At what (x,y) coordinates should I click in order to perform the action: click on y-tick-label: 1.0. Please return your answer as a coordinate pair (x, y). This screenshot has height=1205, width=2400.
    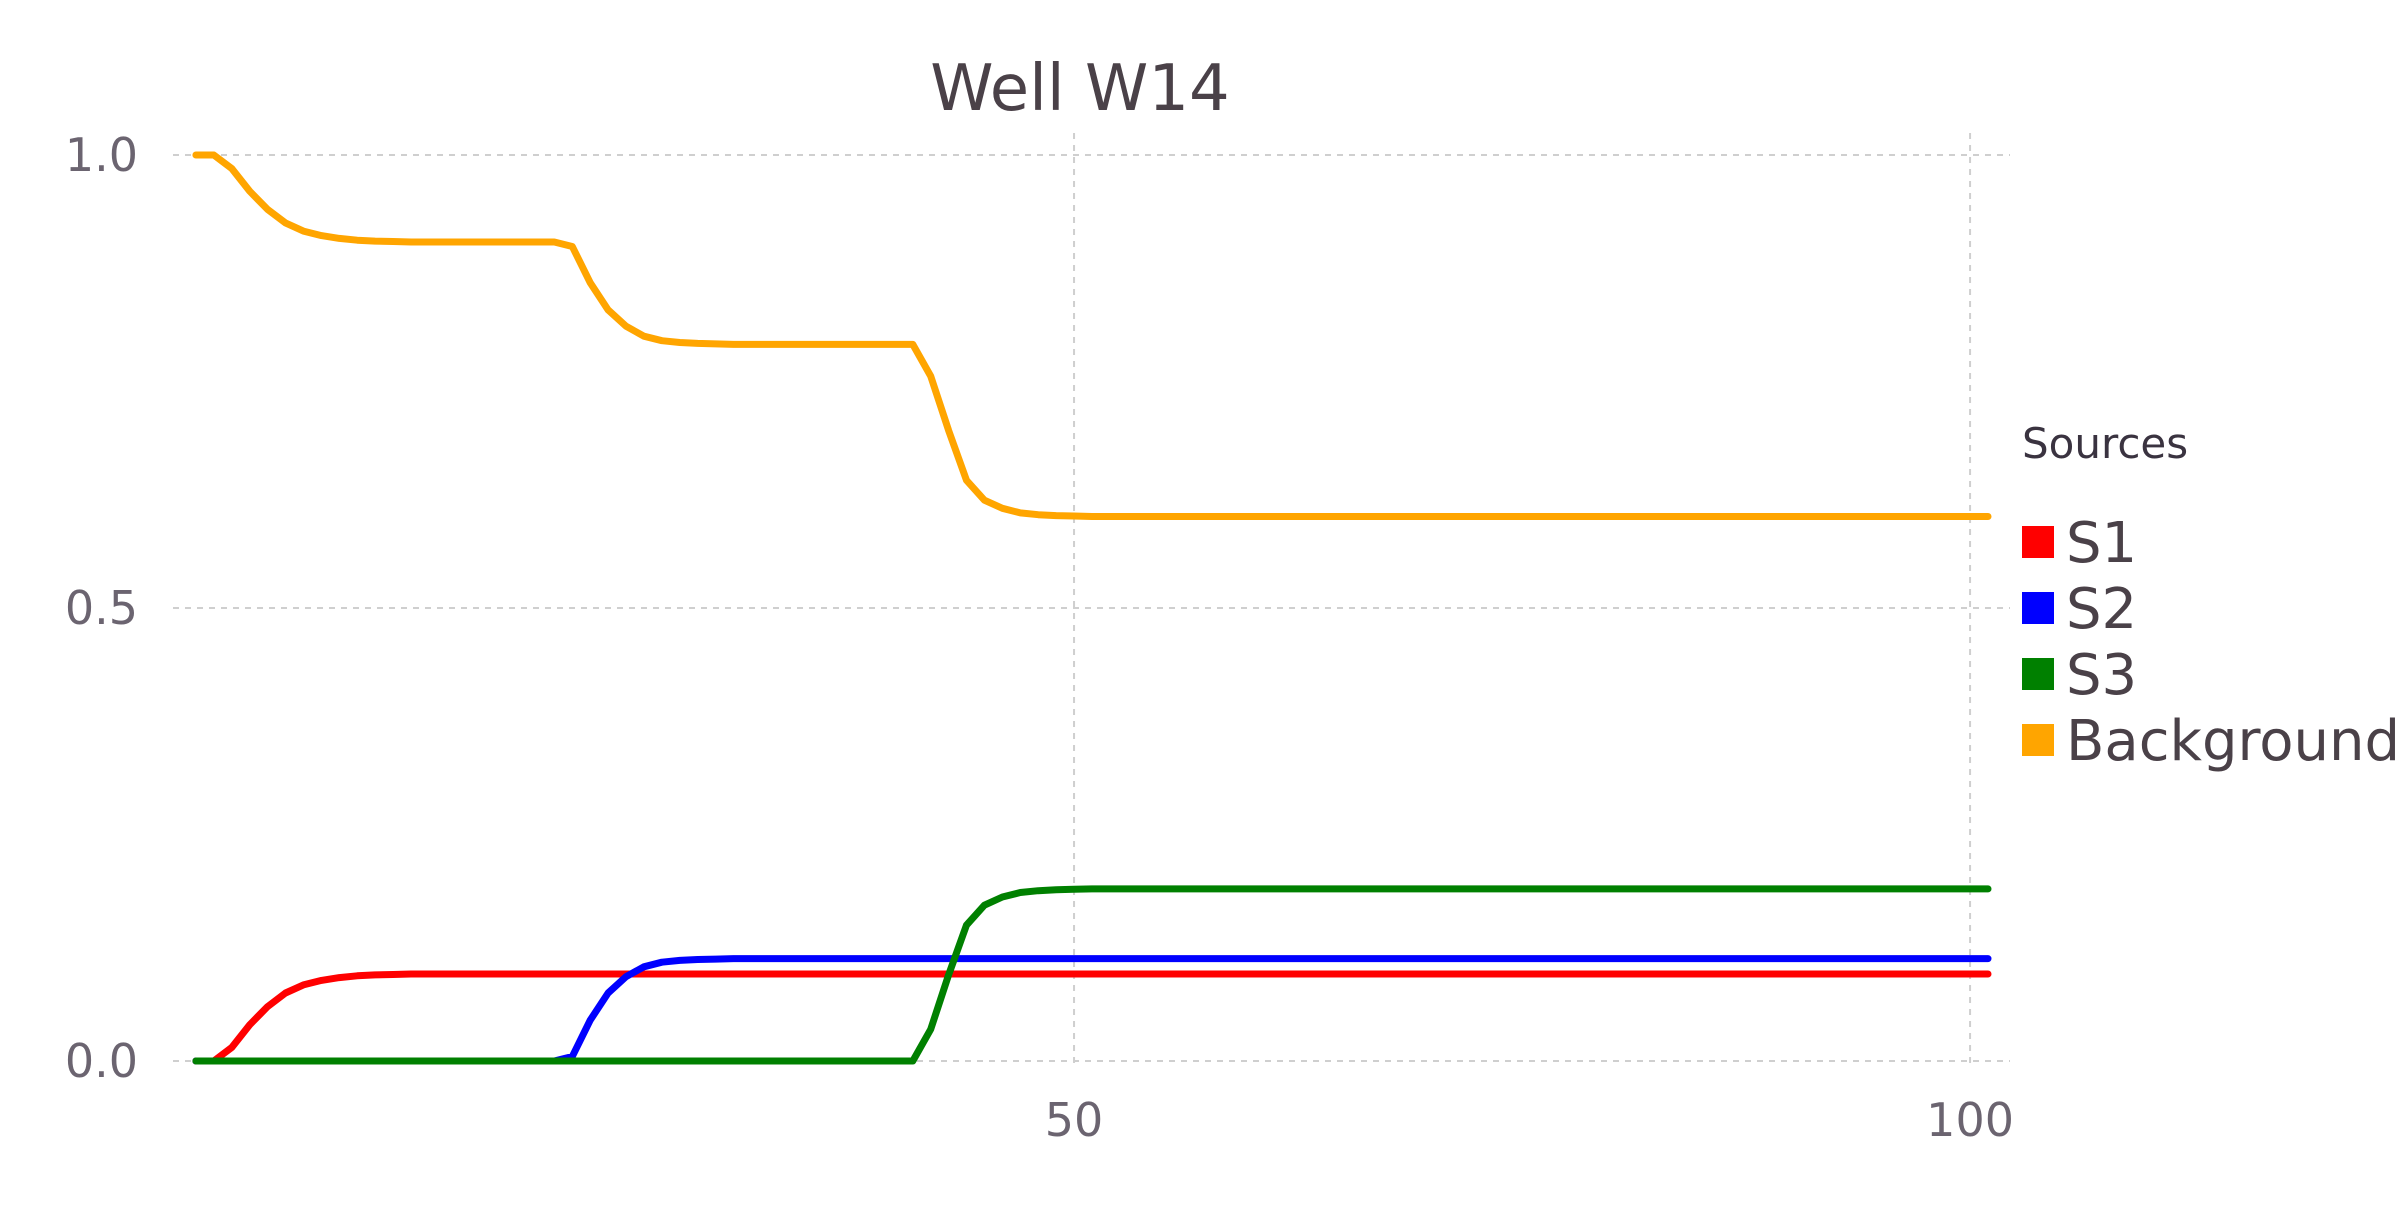
    Looking at the image, I should click on (101, 155).